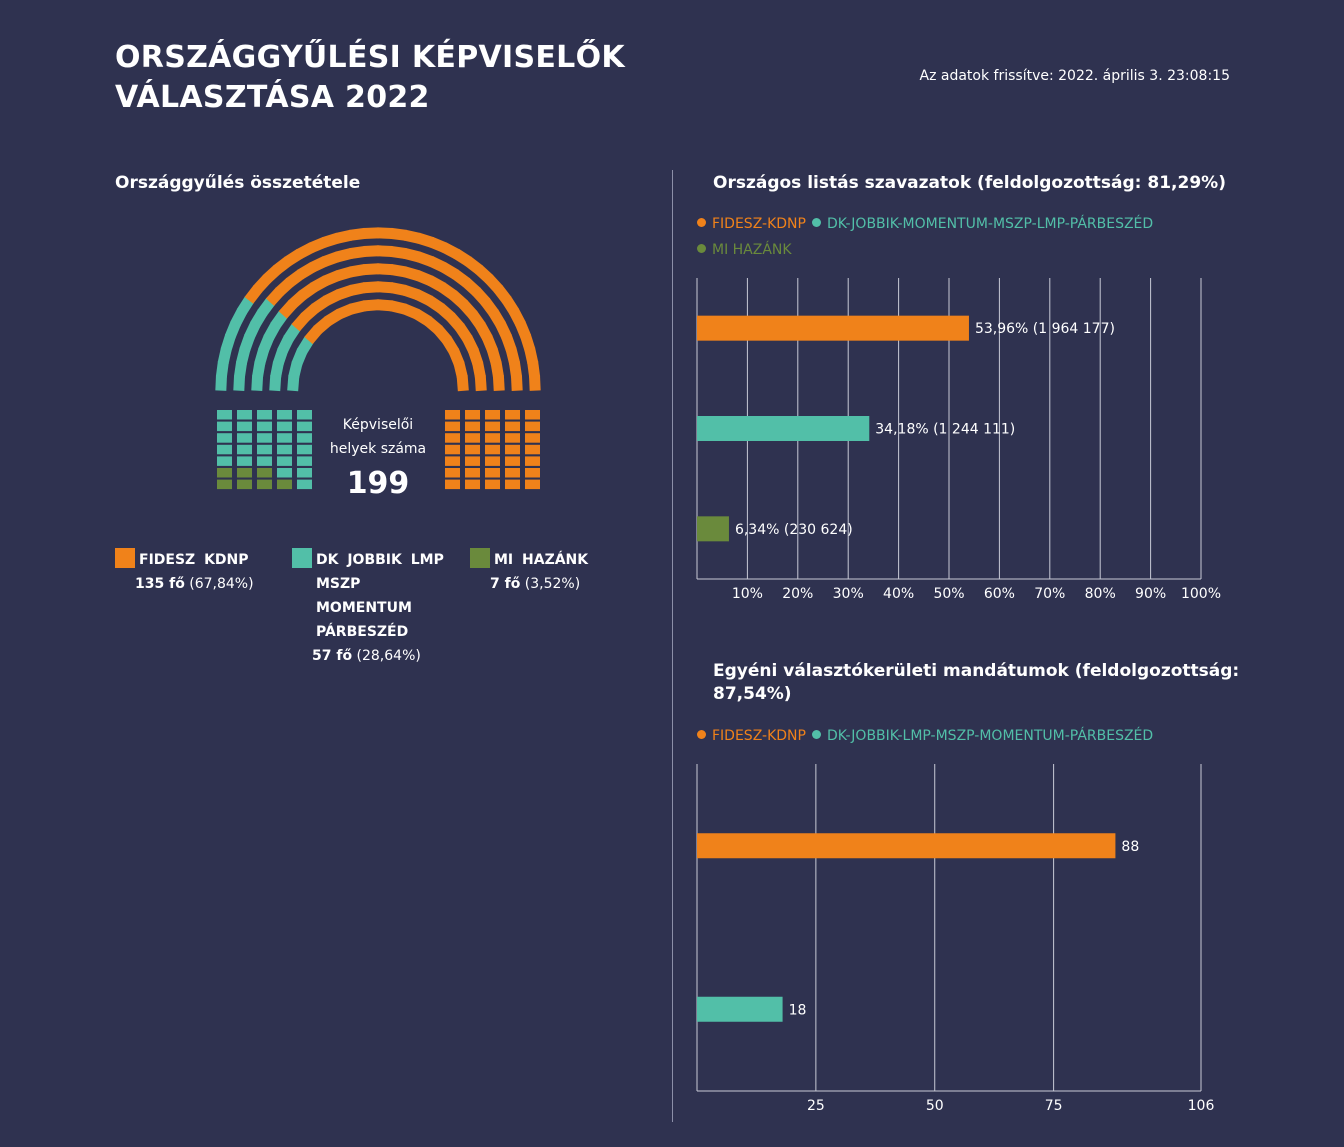  What do you see at coordinates (1045, 329) in the screenshot?
I see `list-votes-data-label: 53,96% (1 964 177)` at bounding box center [1045, 329].